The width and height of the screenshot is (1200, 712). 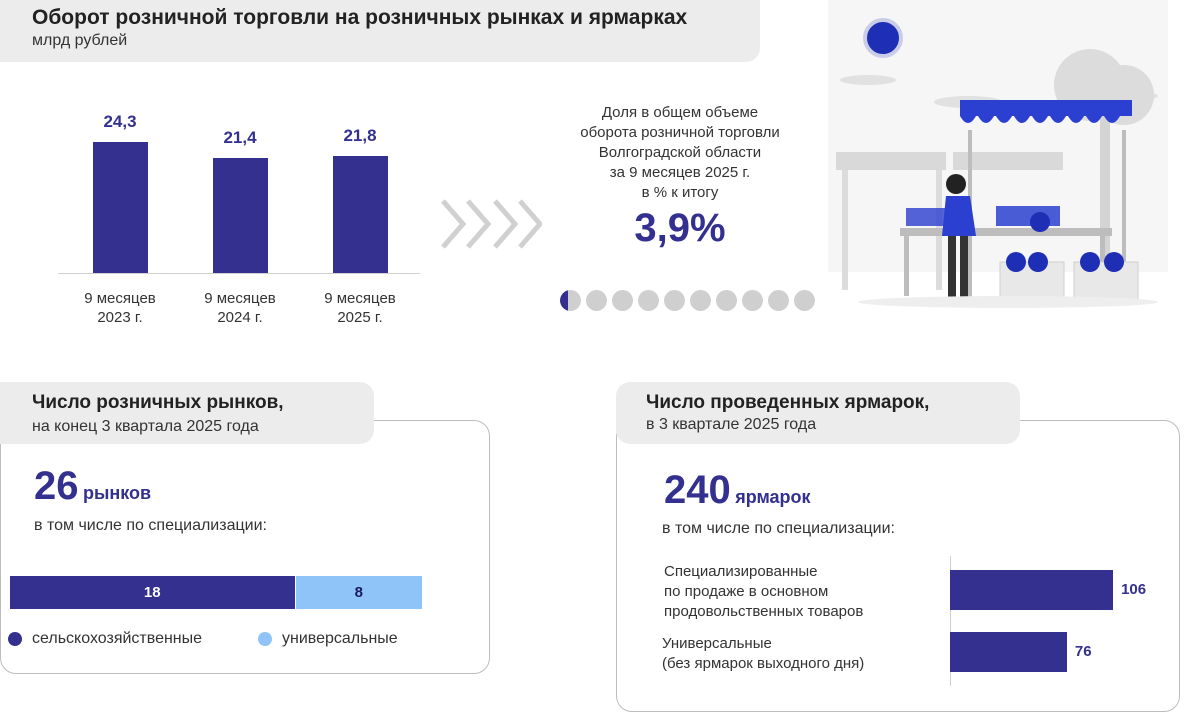 I want to click on category-line: 2024 г., so click(x=240, y=317).